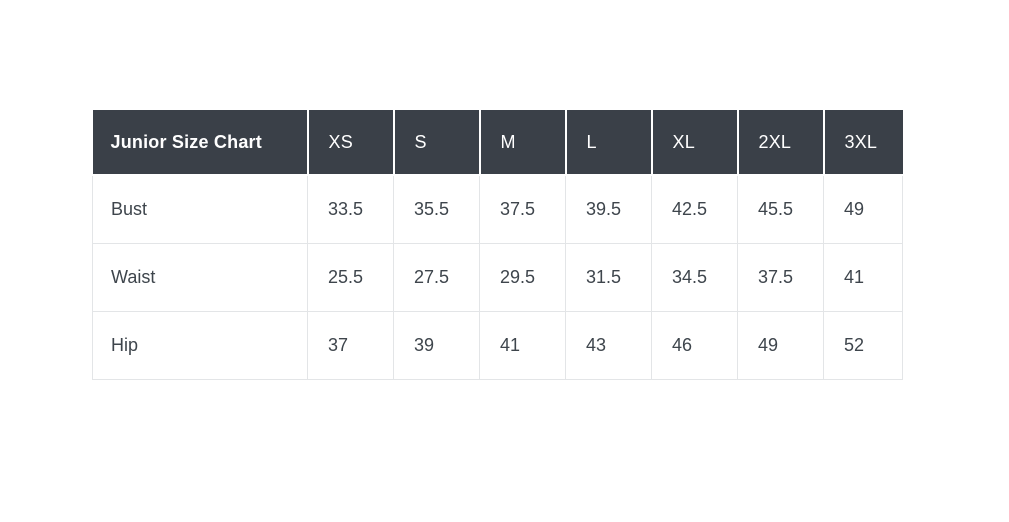 The image size is (1009, 522). What do you see at coordinates (437, 143) in the screenshot?
I see `size-column-header-s: S` at bounding box center [437, 143].